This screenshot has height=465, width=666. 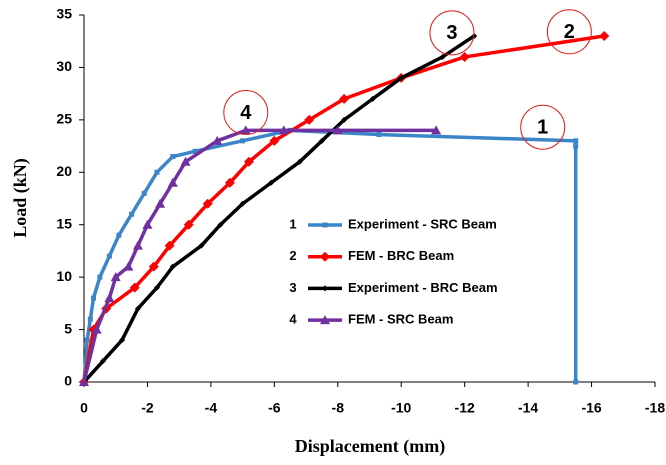 I want to click on x-tick-label: 0, so click(x=84, y=408).